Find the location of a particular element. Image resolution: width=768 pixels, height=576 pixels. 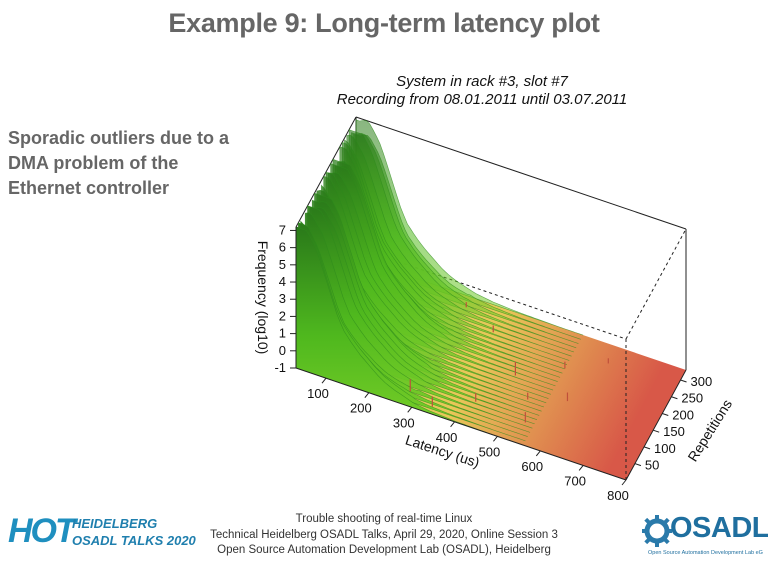

z-tick-label: 3 is located at coordinates (282, 298).